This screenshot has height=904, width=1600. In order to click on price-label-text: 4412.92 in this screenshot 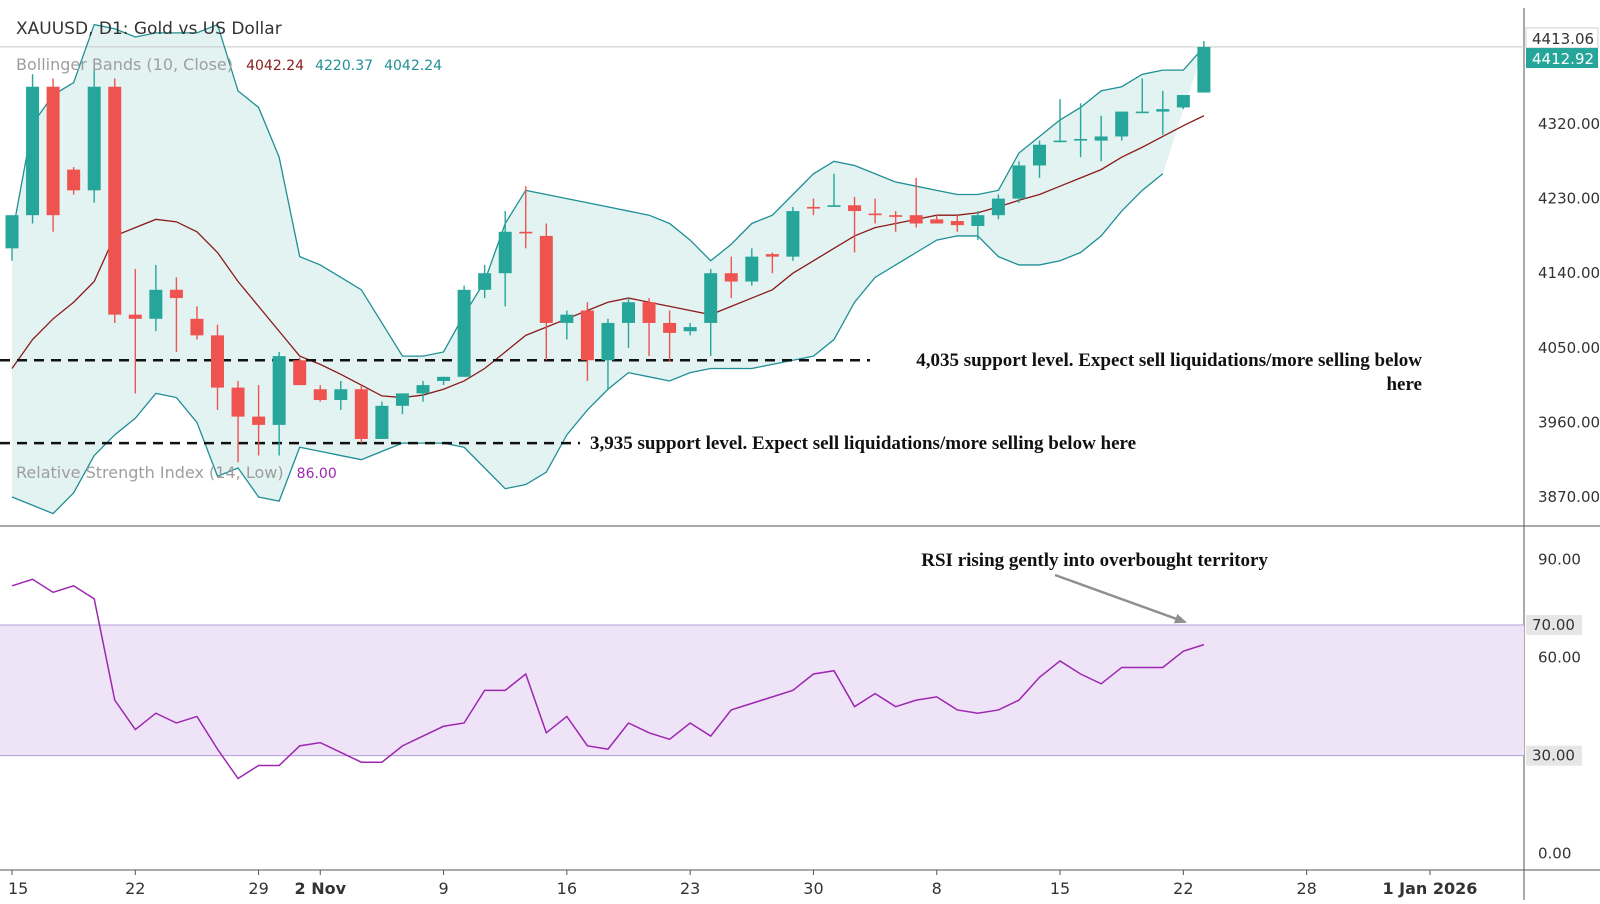, I will do `click(1563, 59)`.